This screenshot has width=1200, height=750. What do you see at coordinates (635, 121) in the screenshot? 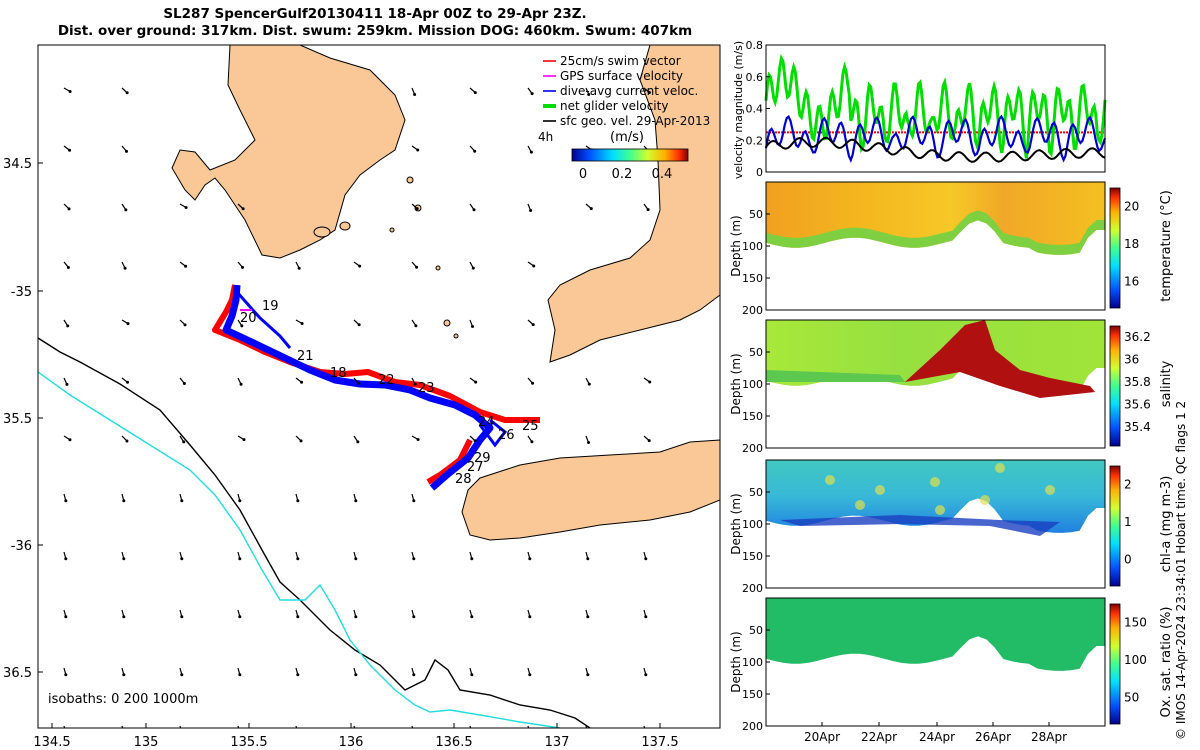
I see `legend-entry: sfc geo. vel. 29-Apr-2013` at bounding box center [635, 121].